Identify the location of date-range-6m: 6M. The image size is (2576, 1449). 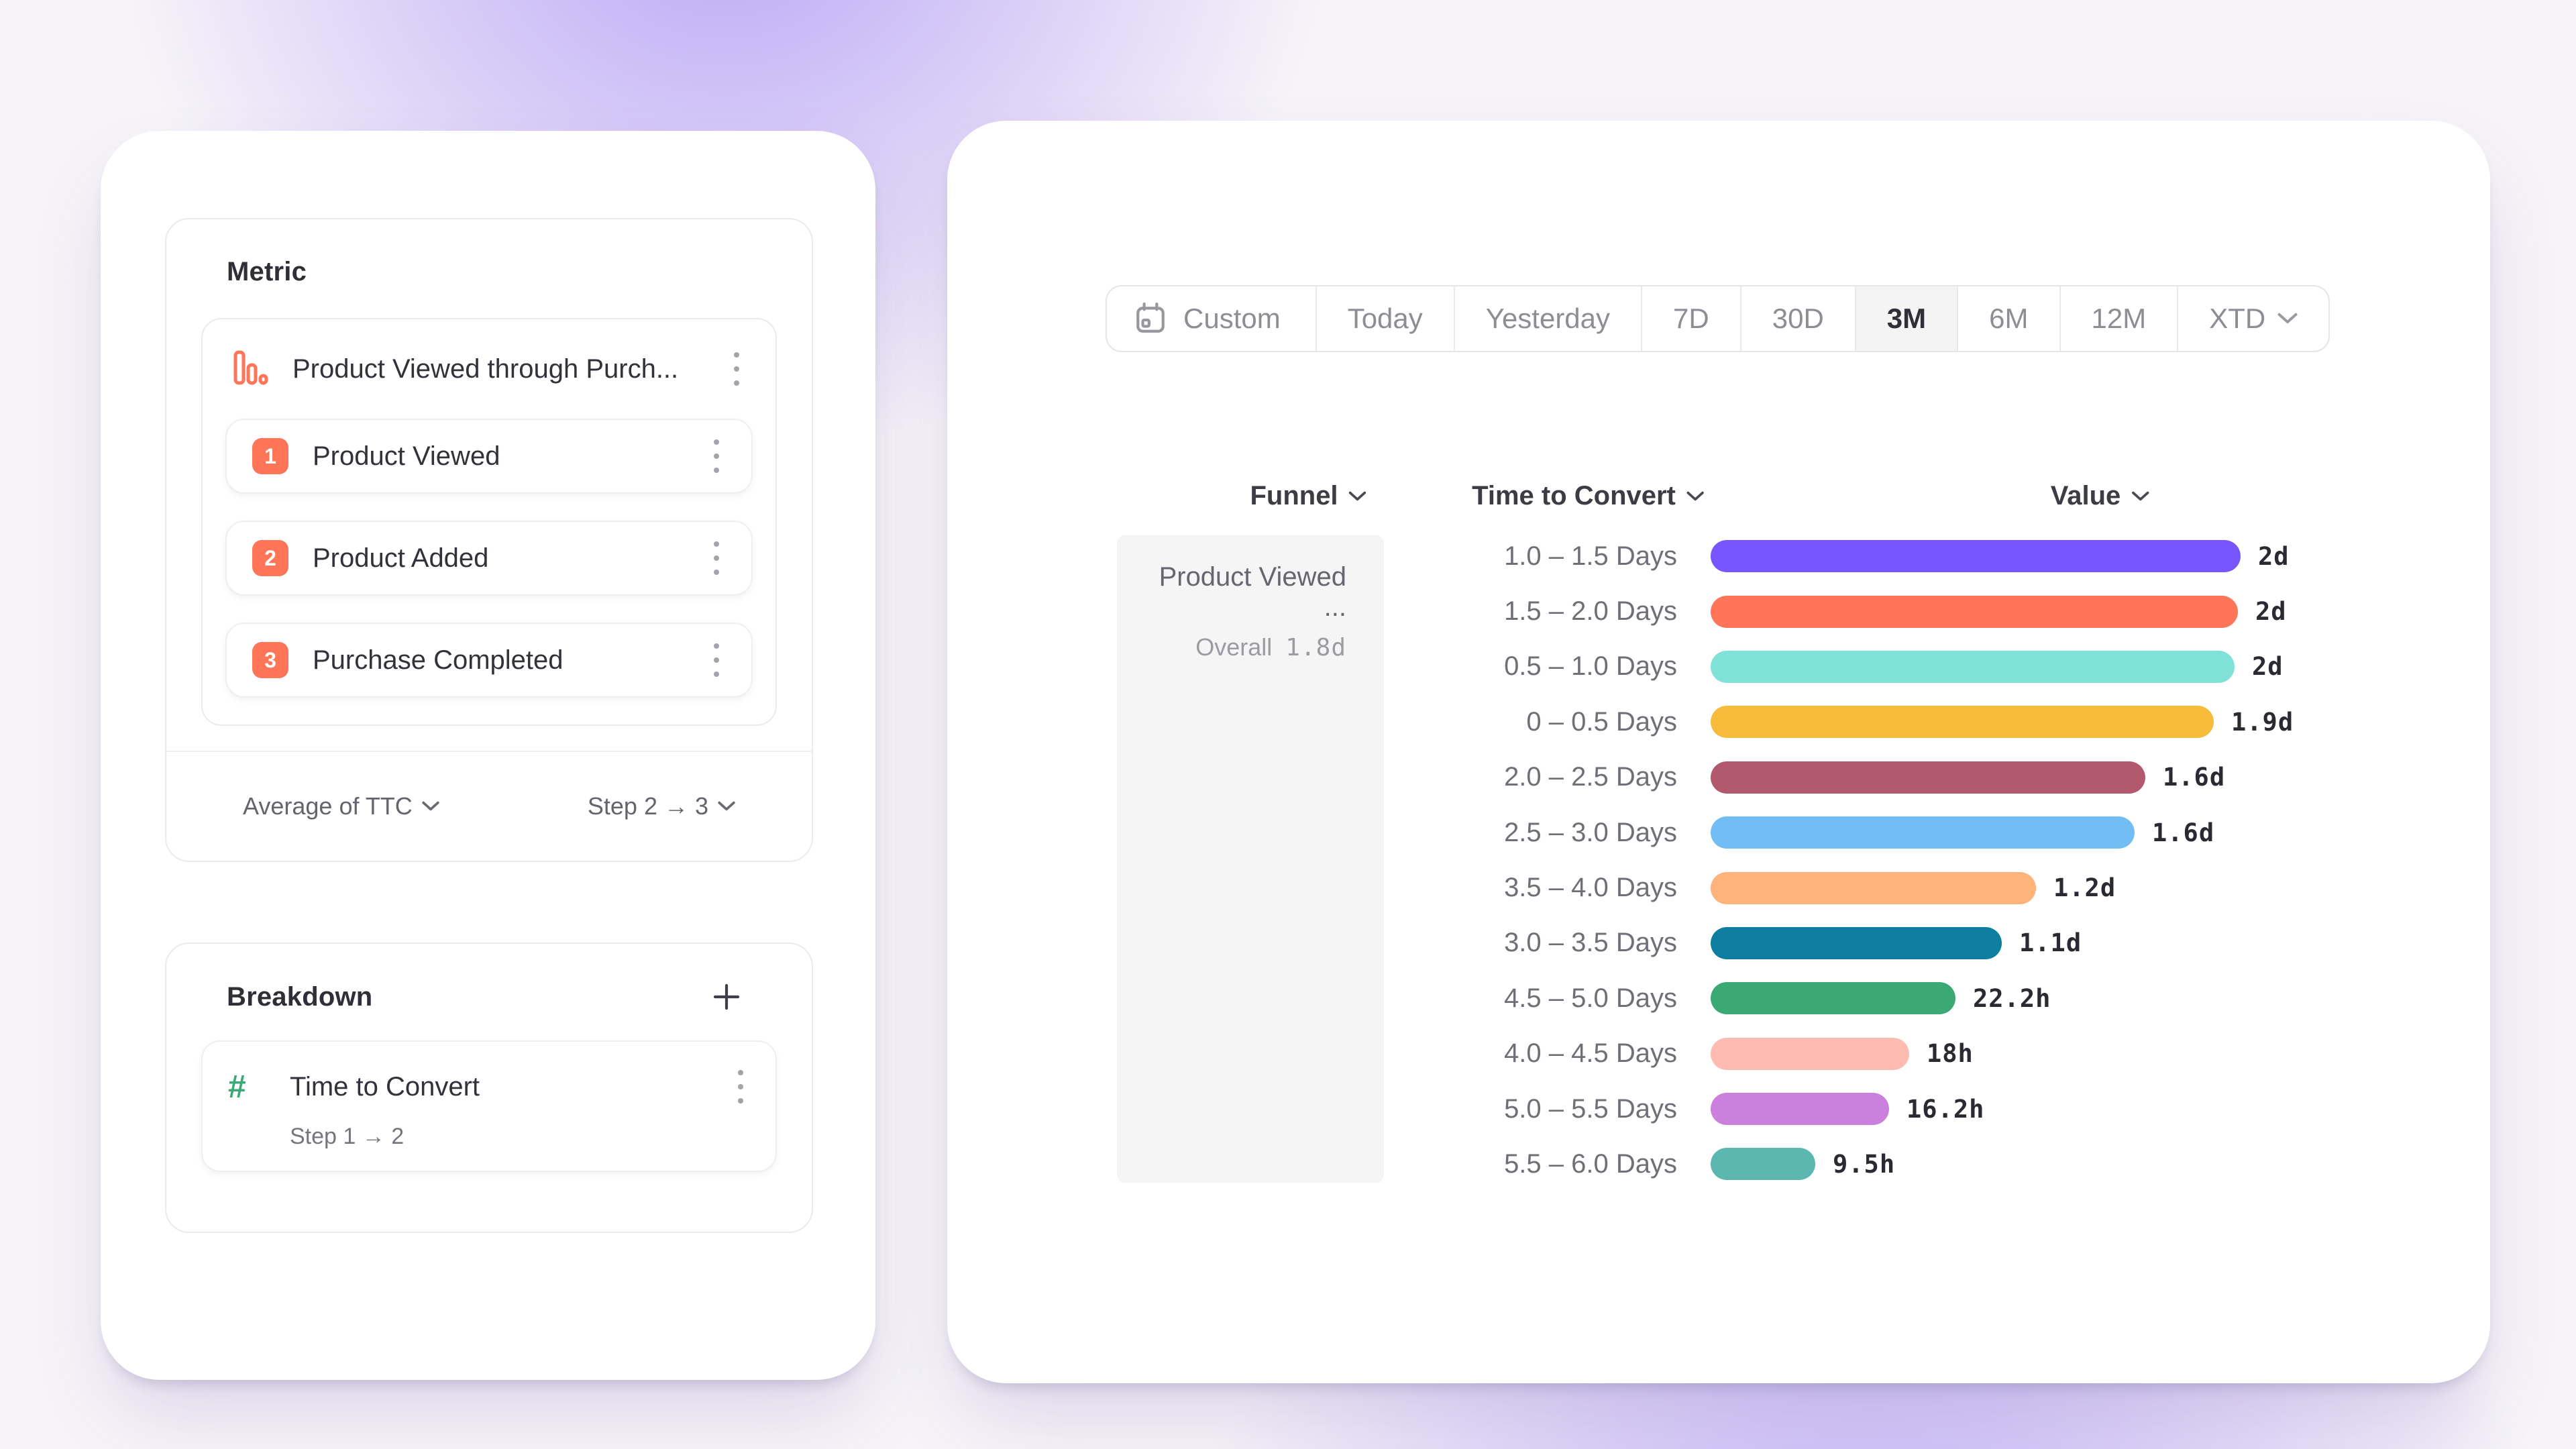
(2008, 318).